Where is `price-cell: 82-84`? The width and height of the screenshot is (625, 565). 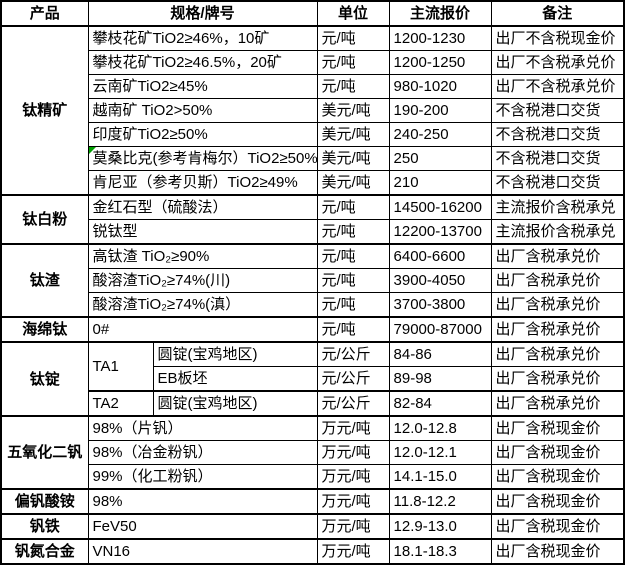 price-cell: 82-84 is located at coordinates (440, 403).